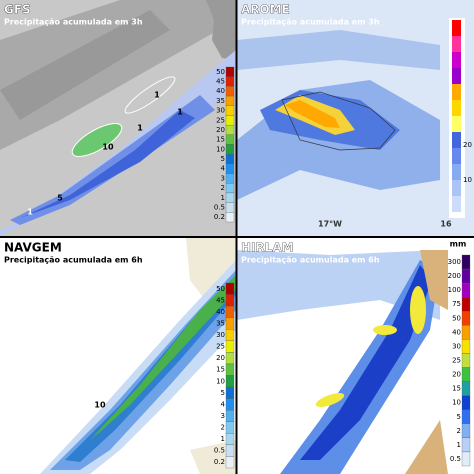 This screenshot has width=474, height=474. I want to click on map-label: 17°W, so click(330, 224).